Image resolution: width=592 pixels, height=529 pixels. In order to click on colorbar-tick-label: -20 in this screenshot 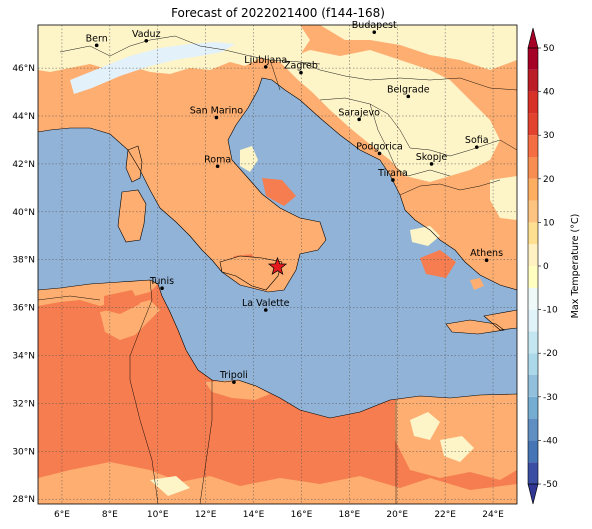, I will do `click(550, 354)`.